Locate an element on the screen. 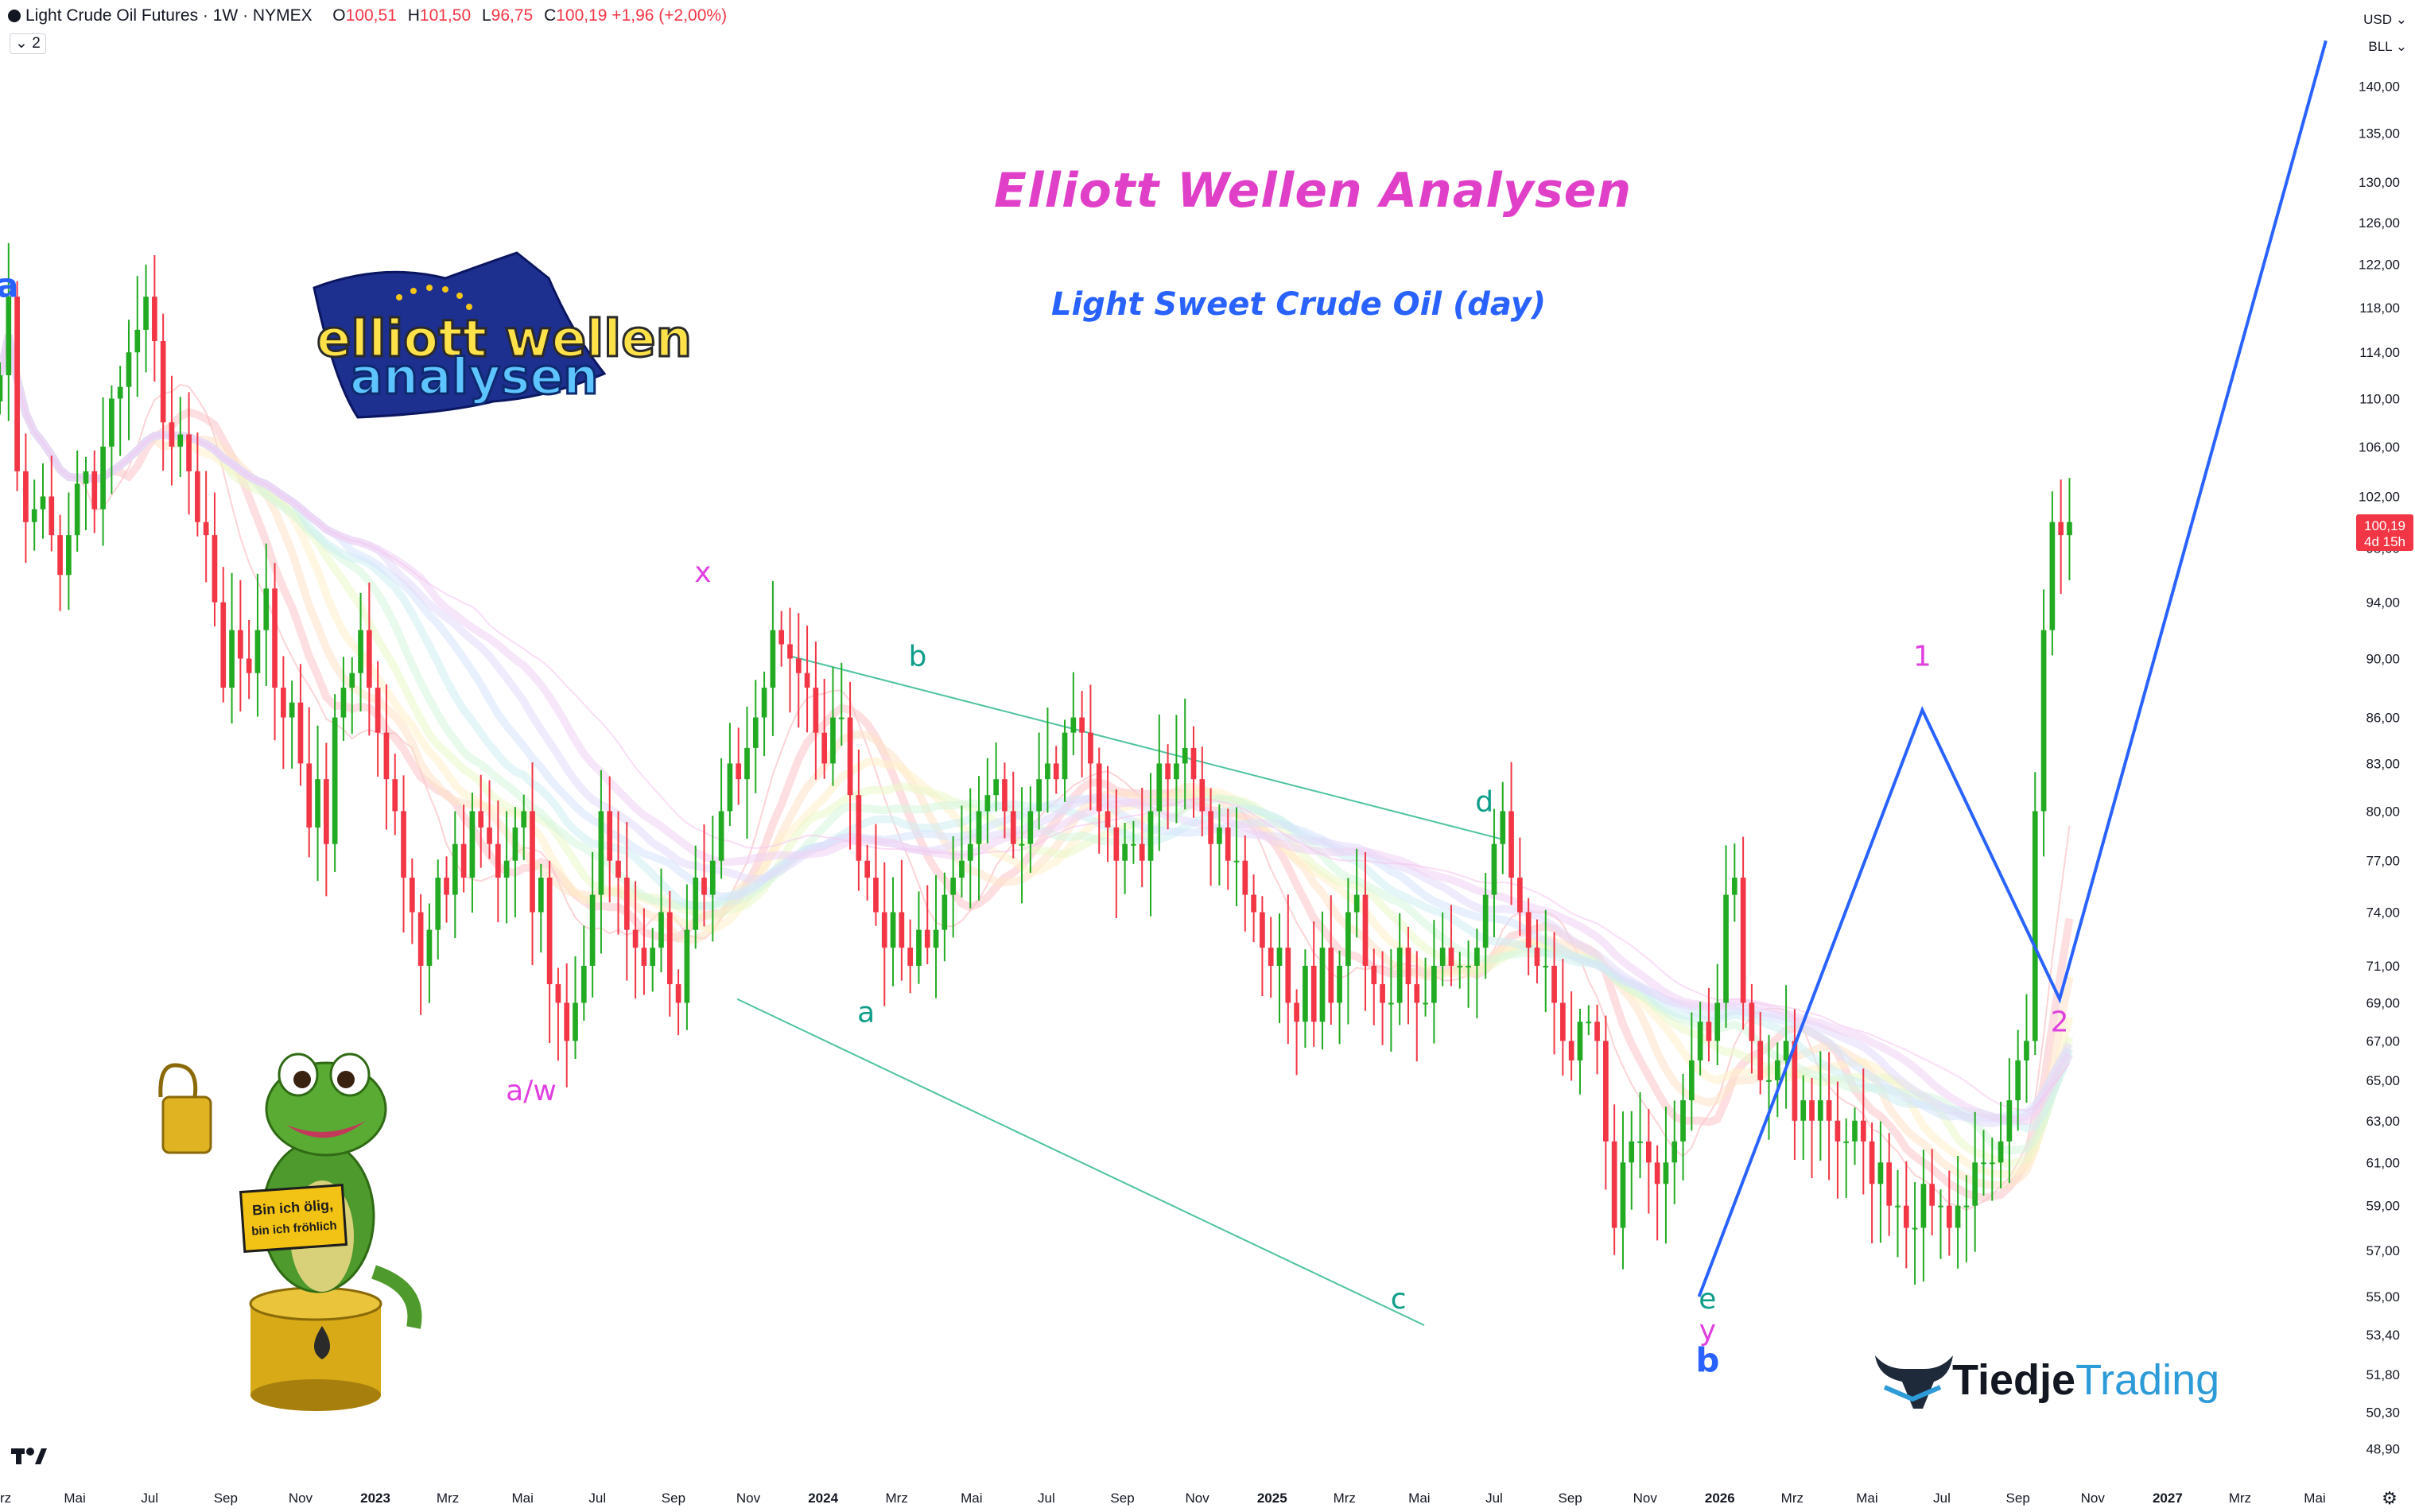  indicator-toggle: ⌄ 2 is located at coordinates (28, 43).